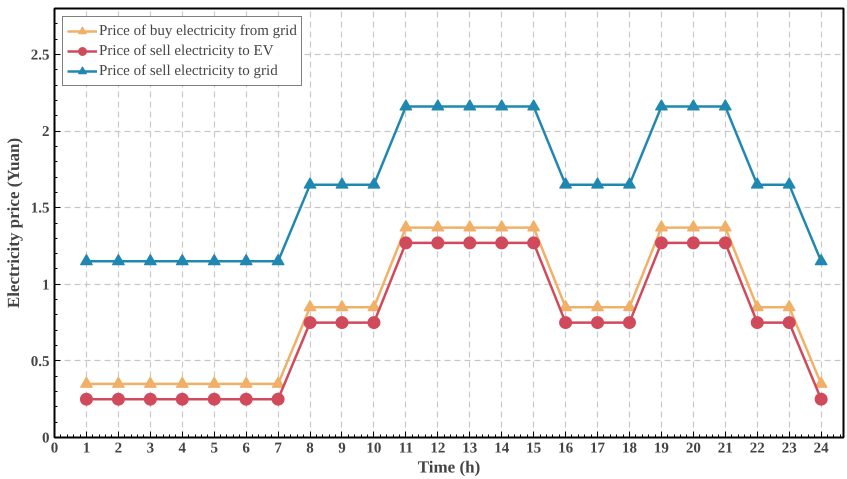 Image resolution: width=847 pixels, height=479 pixels. I want to click on y-tick-label: 2.5, so click(40, 55).